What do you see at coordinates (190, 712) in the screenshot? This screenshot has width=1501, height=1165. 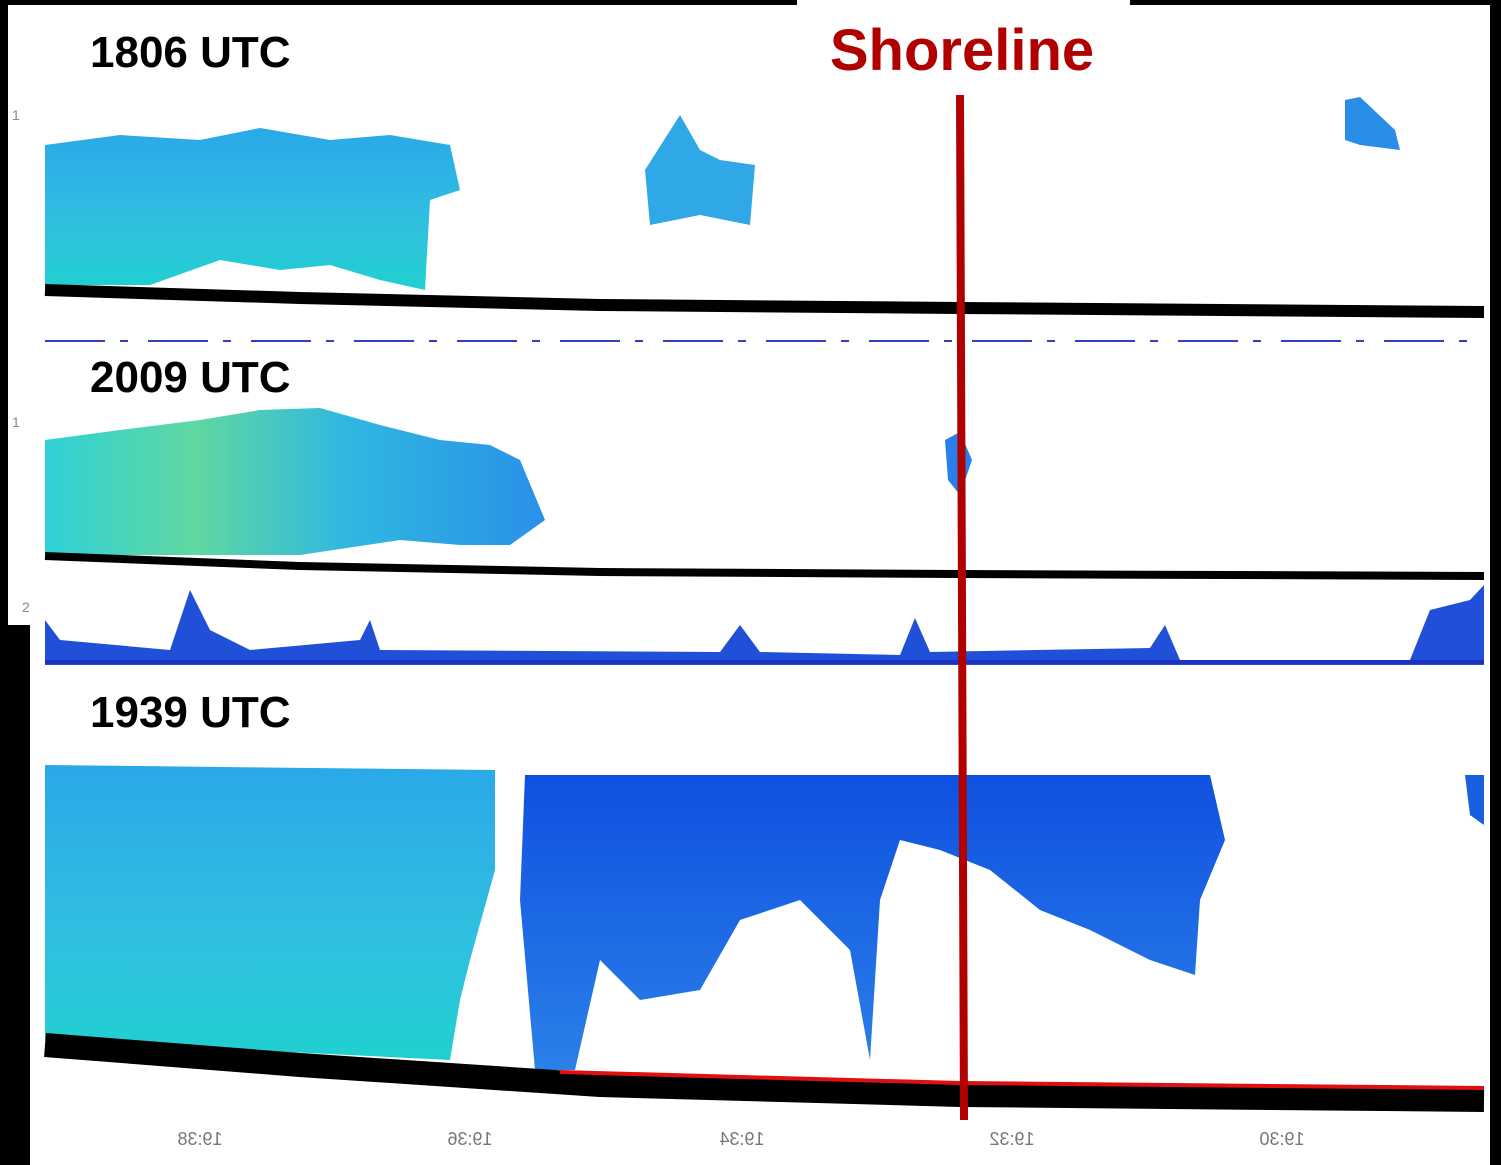 I see `panel-label: 1939 UTC` at bounding box center [190, 712].